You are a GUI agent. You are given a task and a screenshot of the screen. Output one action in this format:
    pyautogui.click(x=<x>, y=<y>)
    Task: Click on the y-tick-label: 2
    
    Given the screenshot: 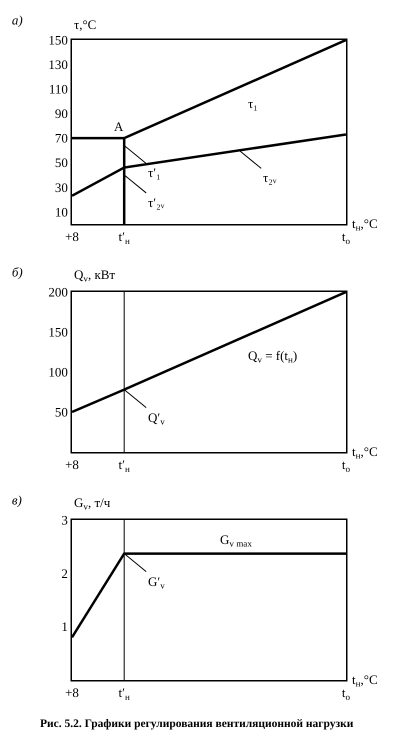 What is the action you would take?
    pyautogui.click(x=64, y=573)
    